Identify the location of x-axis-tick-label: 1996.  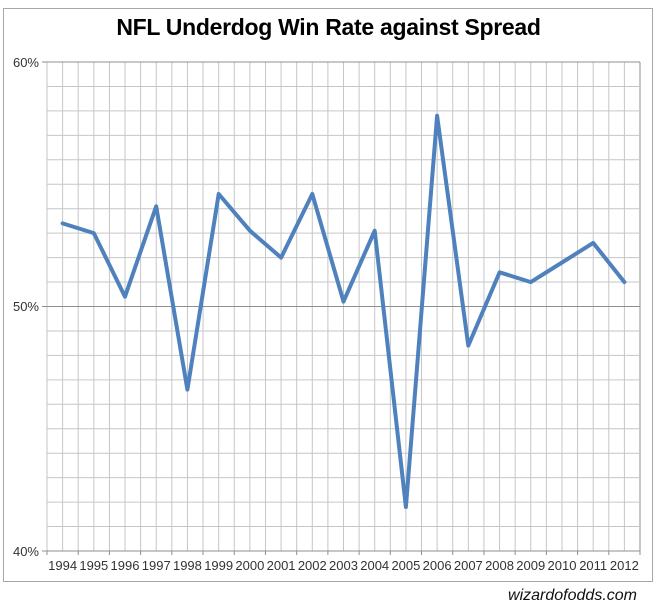
(125, 565).